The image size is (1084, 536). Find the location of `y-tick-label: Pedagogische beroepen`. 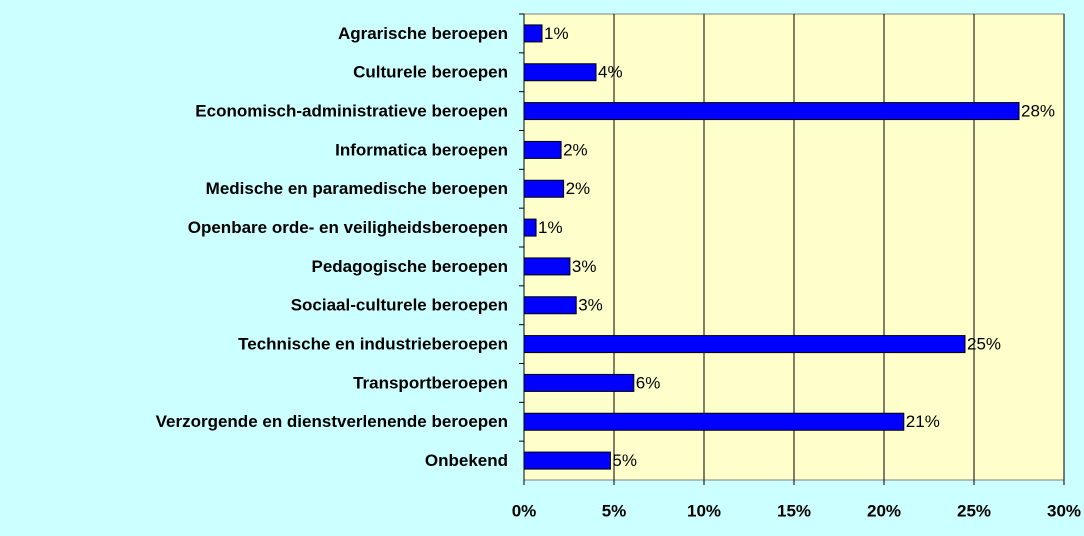

y-tick-label: Pedagogische beroepen is located at coordinates (410, 266).